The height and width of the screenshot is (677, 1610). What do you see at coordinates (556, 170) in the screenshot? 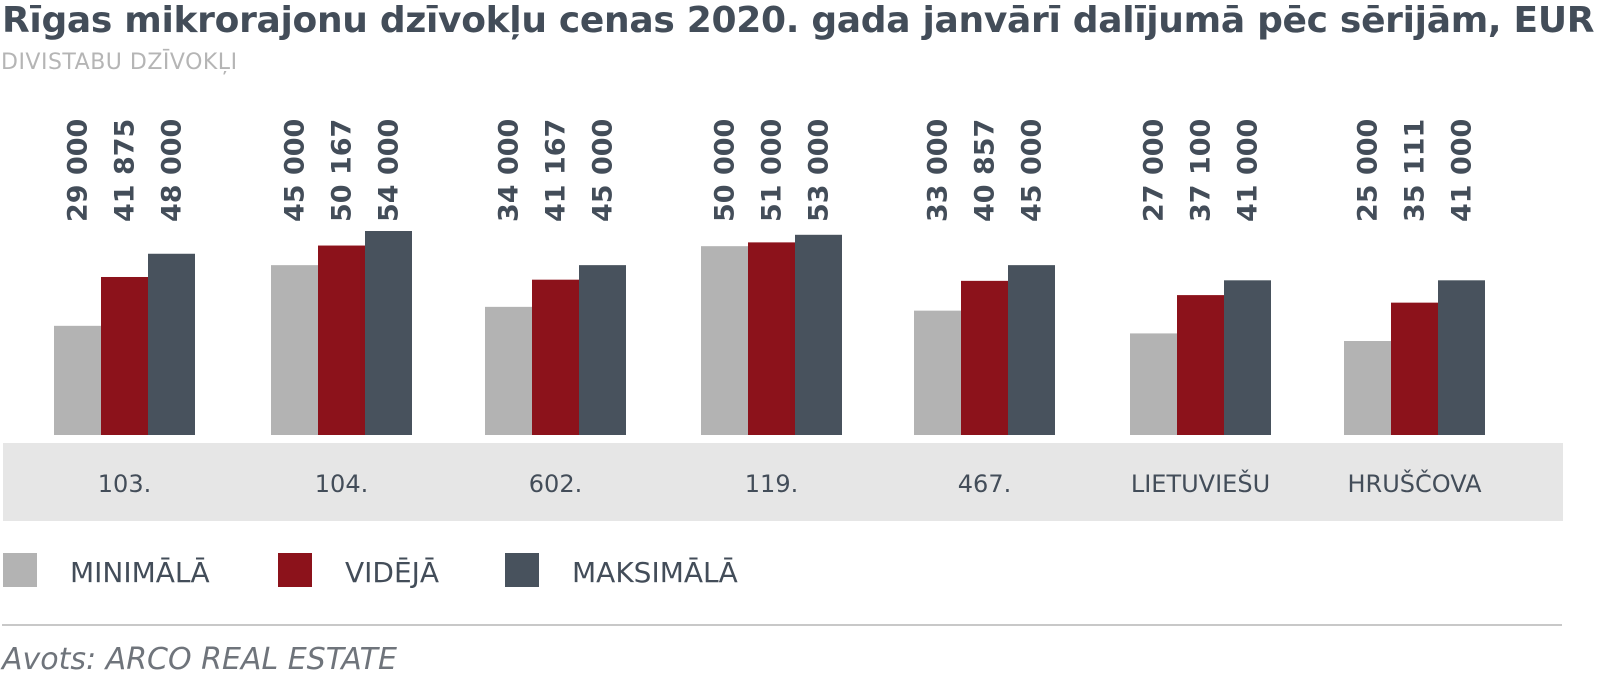
I see `value-label-2-1: 41 167` at bounding box center [556, 170].